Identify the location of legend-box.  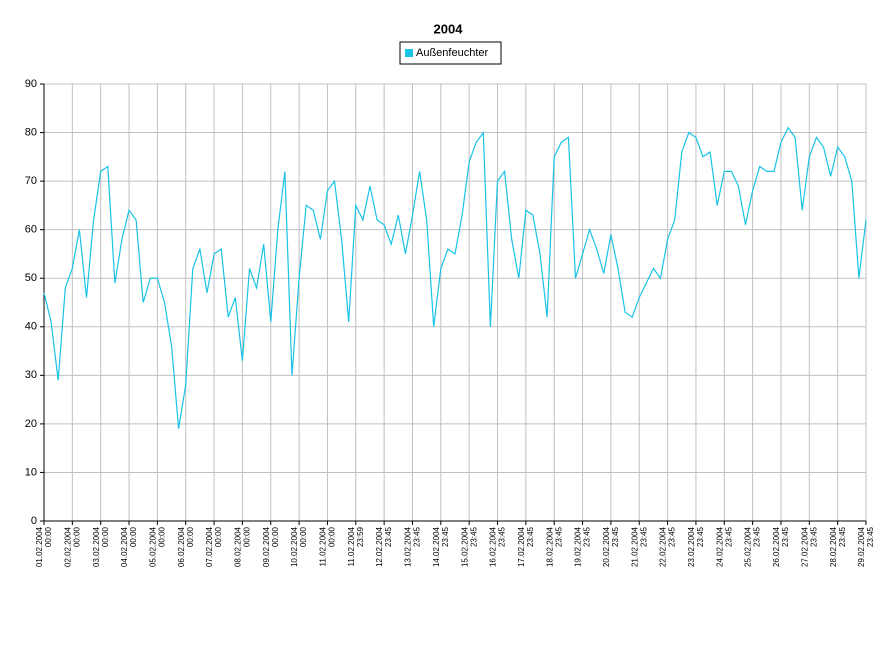
(450, 53).